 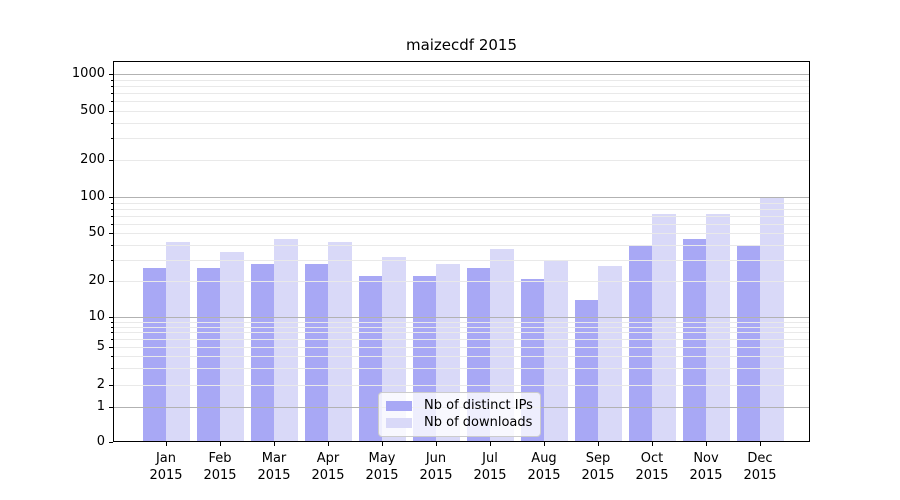 I want to click on y-tick-label-500: 500, so click(x=92, y=111).